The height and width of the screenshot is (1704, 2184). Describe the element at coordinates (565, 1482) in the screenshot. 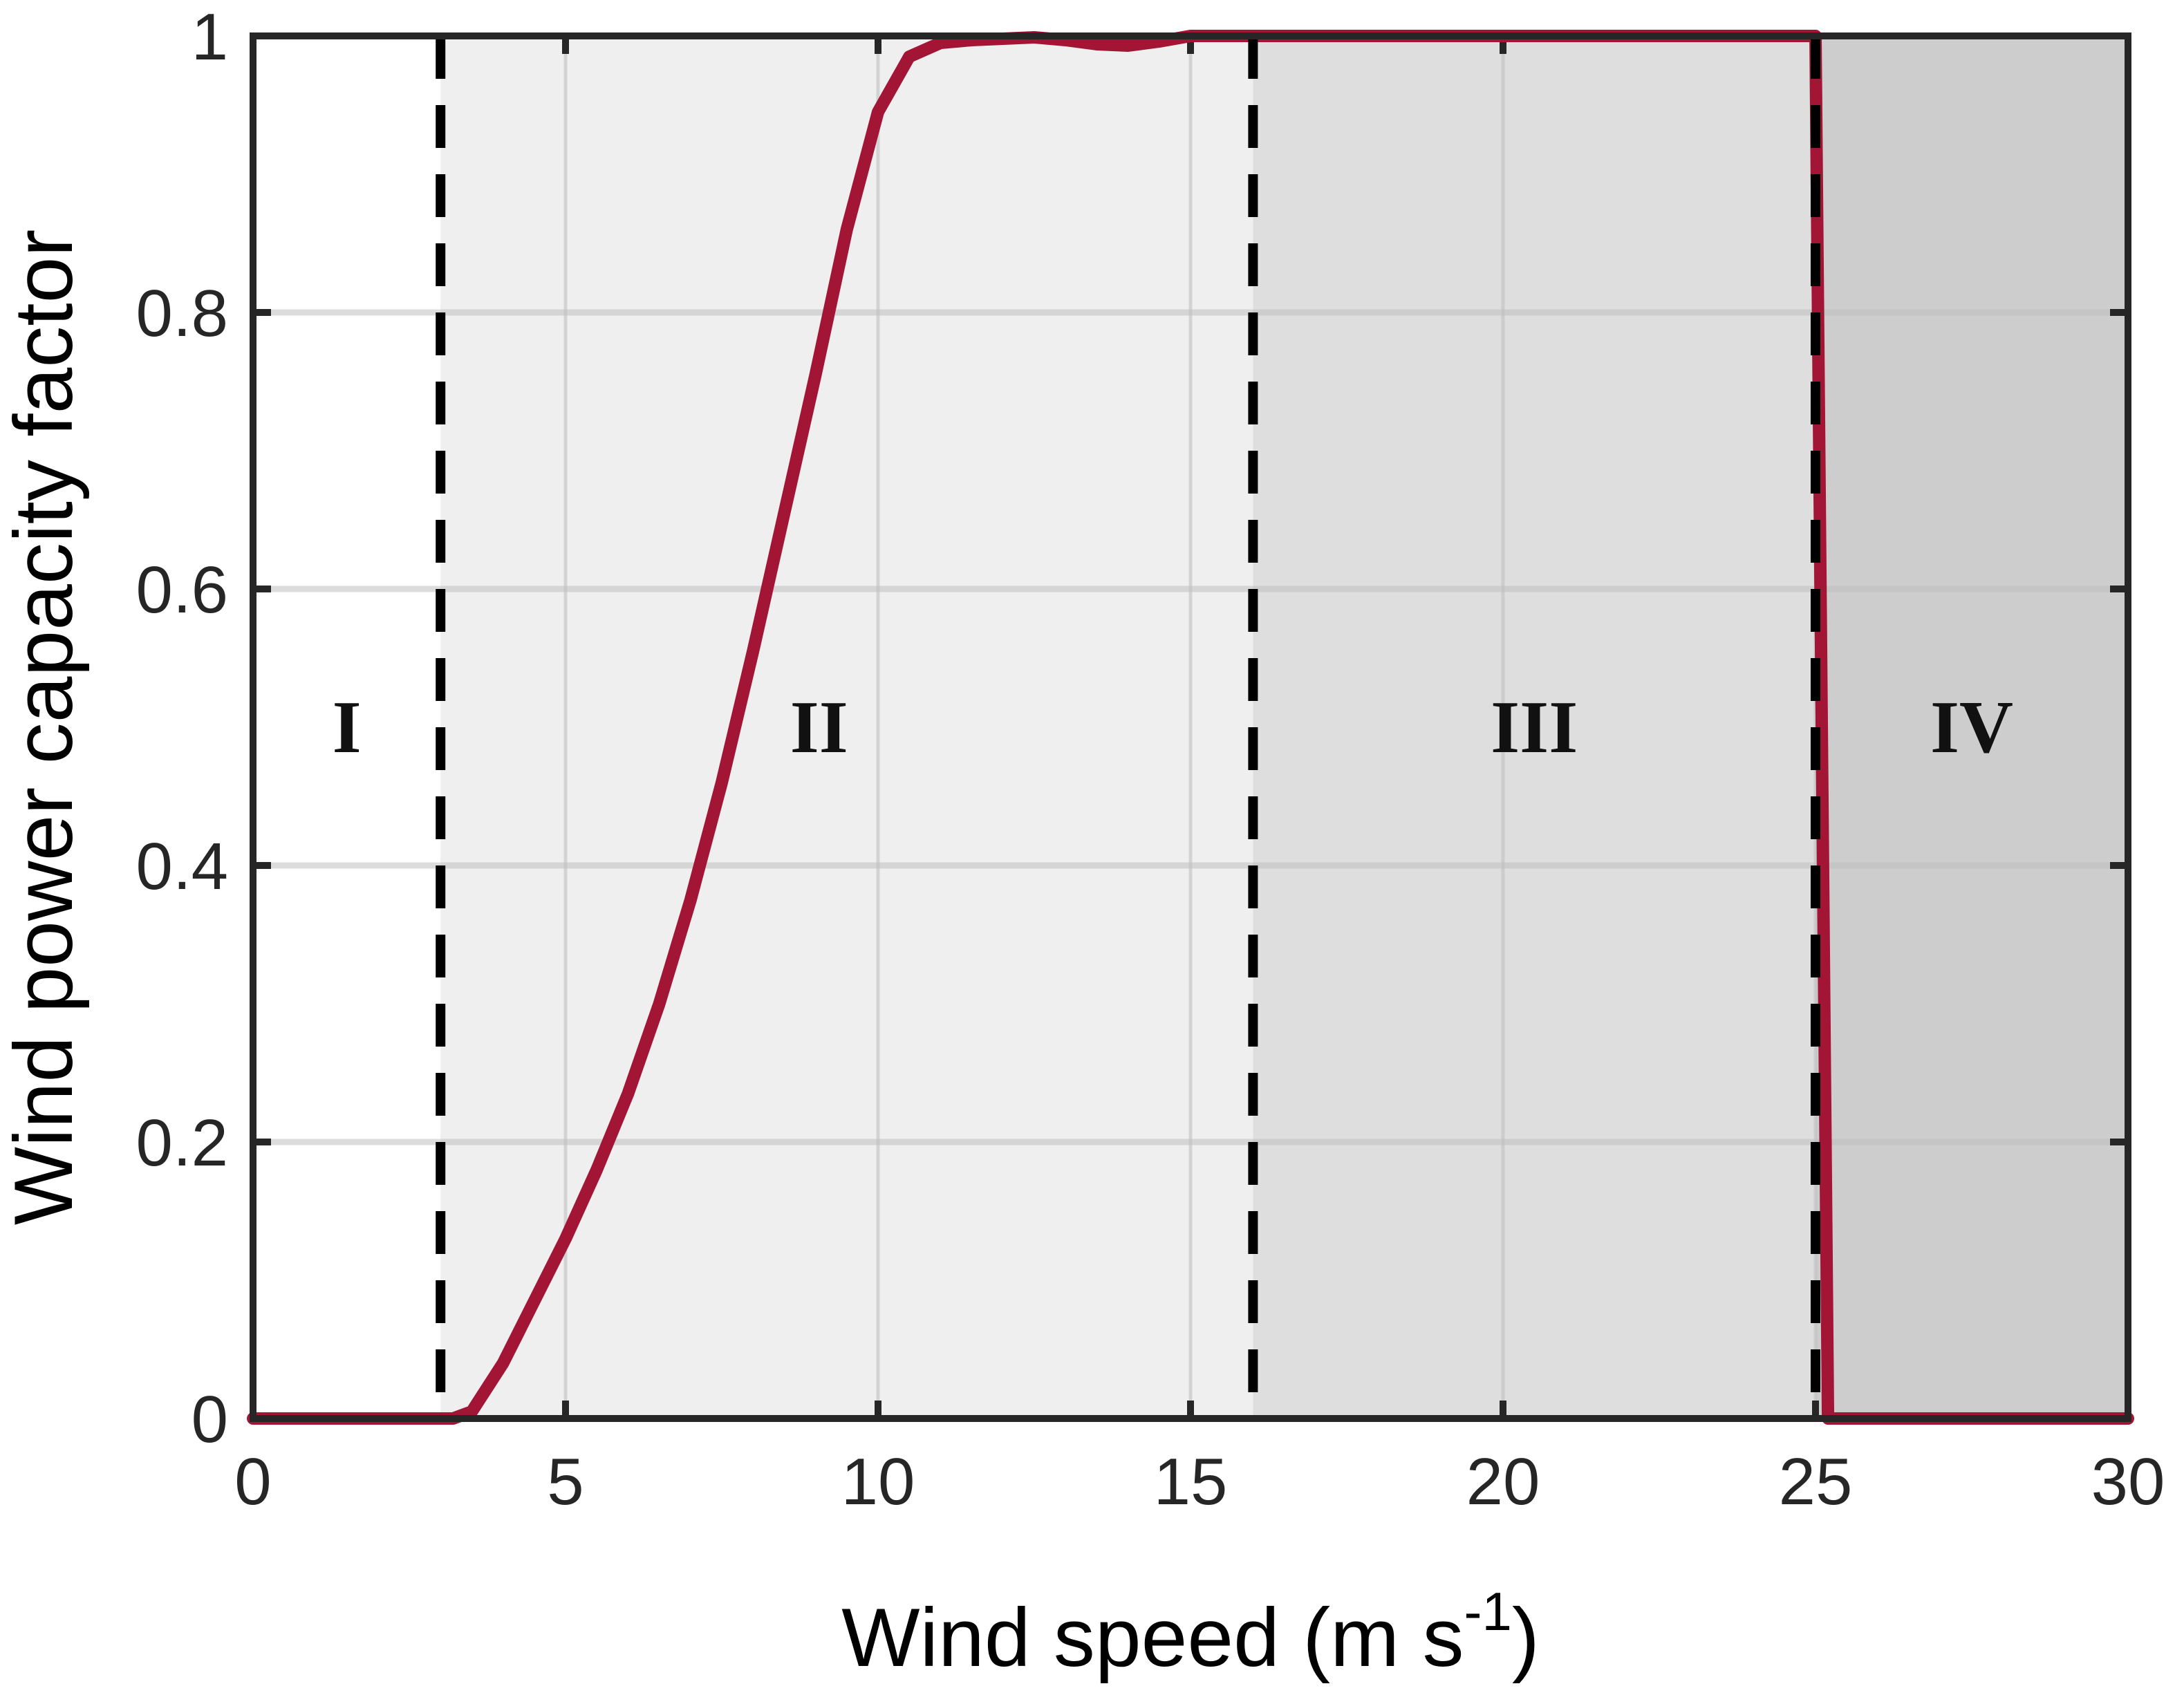

I see `x-tick-label: 5` at that location.